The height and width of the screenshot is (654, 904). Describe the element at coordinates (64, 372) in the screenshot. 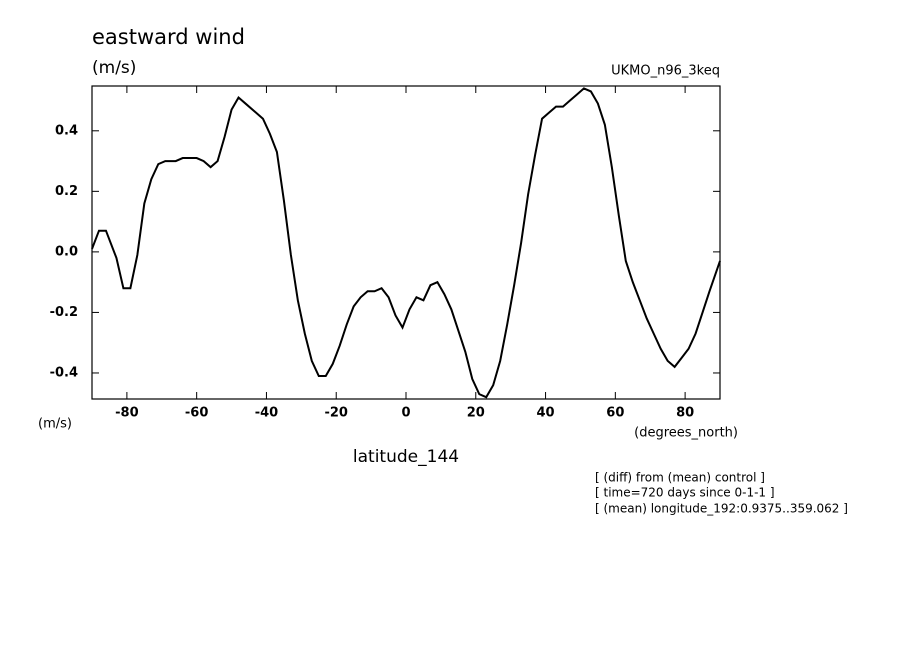

I see `y-tick-label: -0.4` at that location.